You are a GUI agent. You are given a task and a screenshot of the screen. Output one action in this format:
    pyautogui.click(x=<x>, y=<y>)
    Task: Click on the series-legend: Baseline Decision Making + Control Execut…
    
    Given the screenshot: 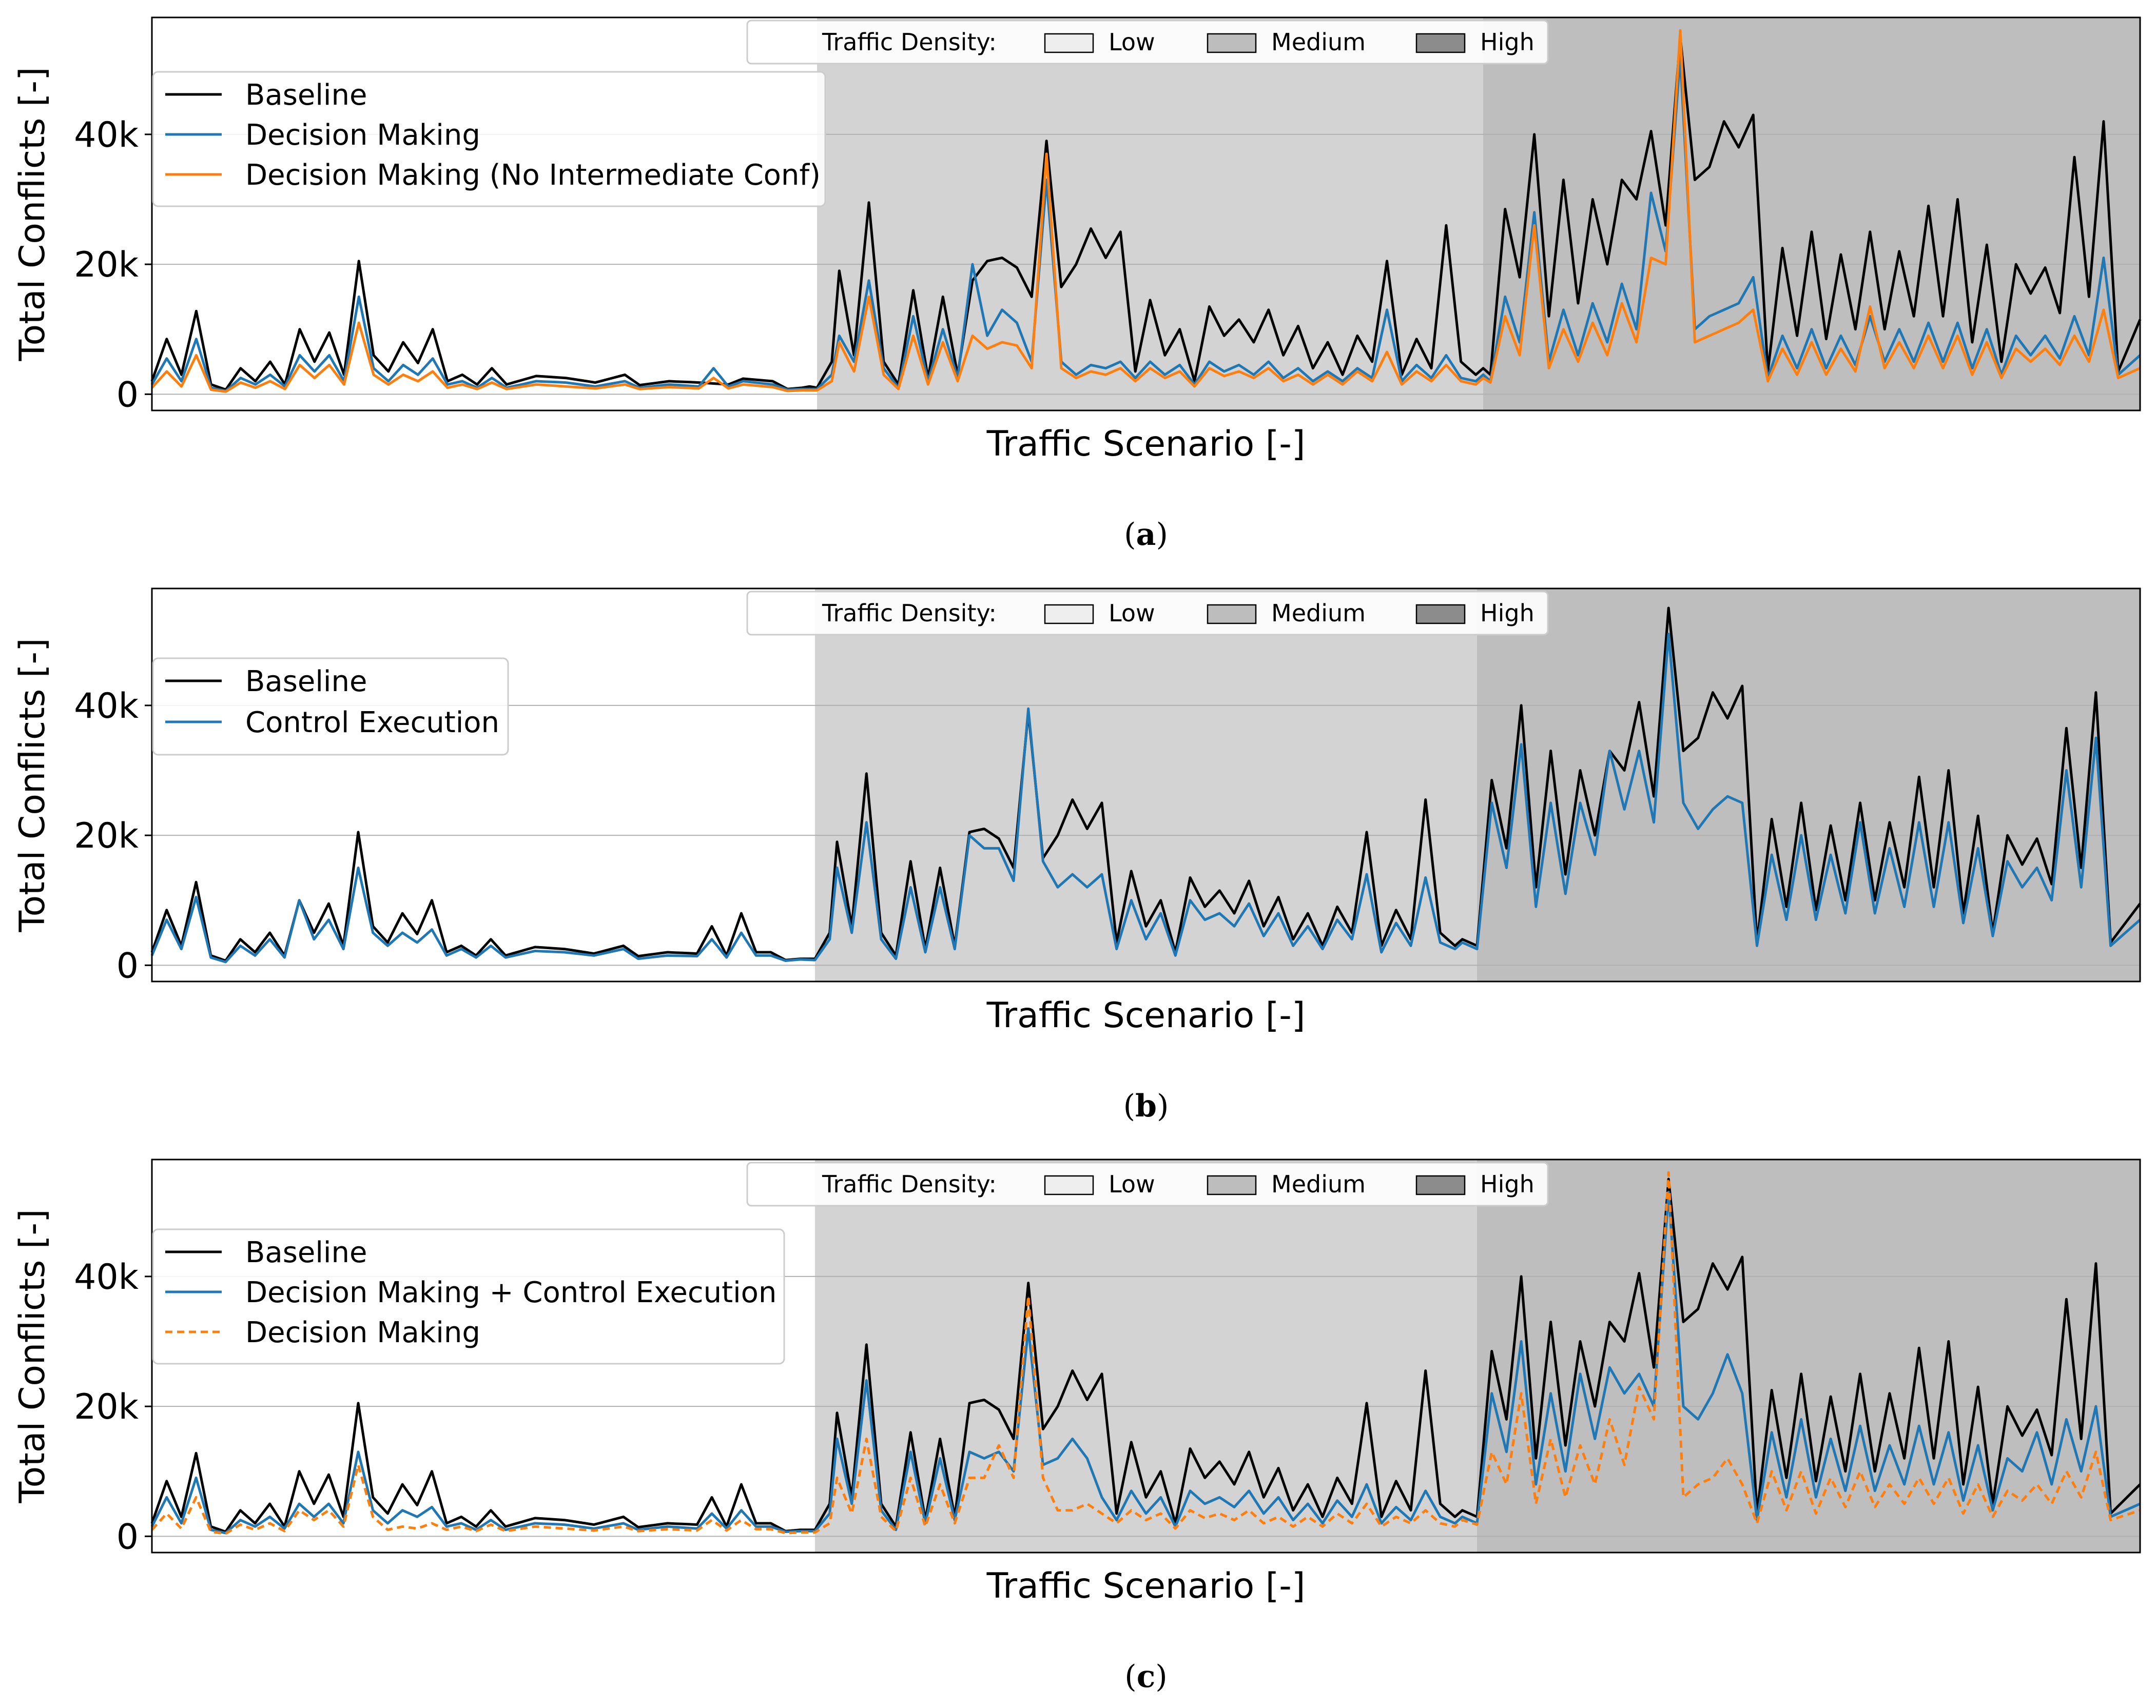 What is the action you would take?
    pyautogui.click(x=468, y=1296)
    